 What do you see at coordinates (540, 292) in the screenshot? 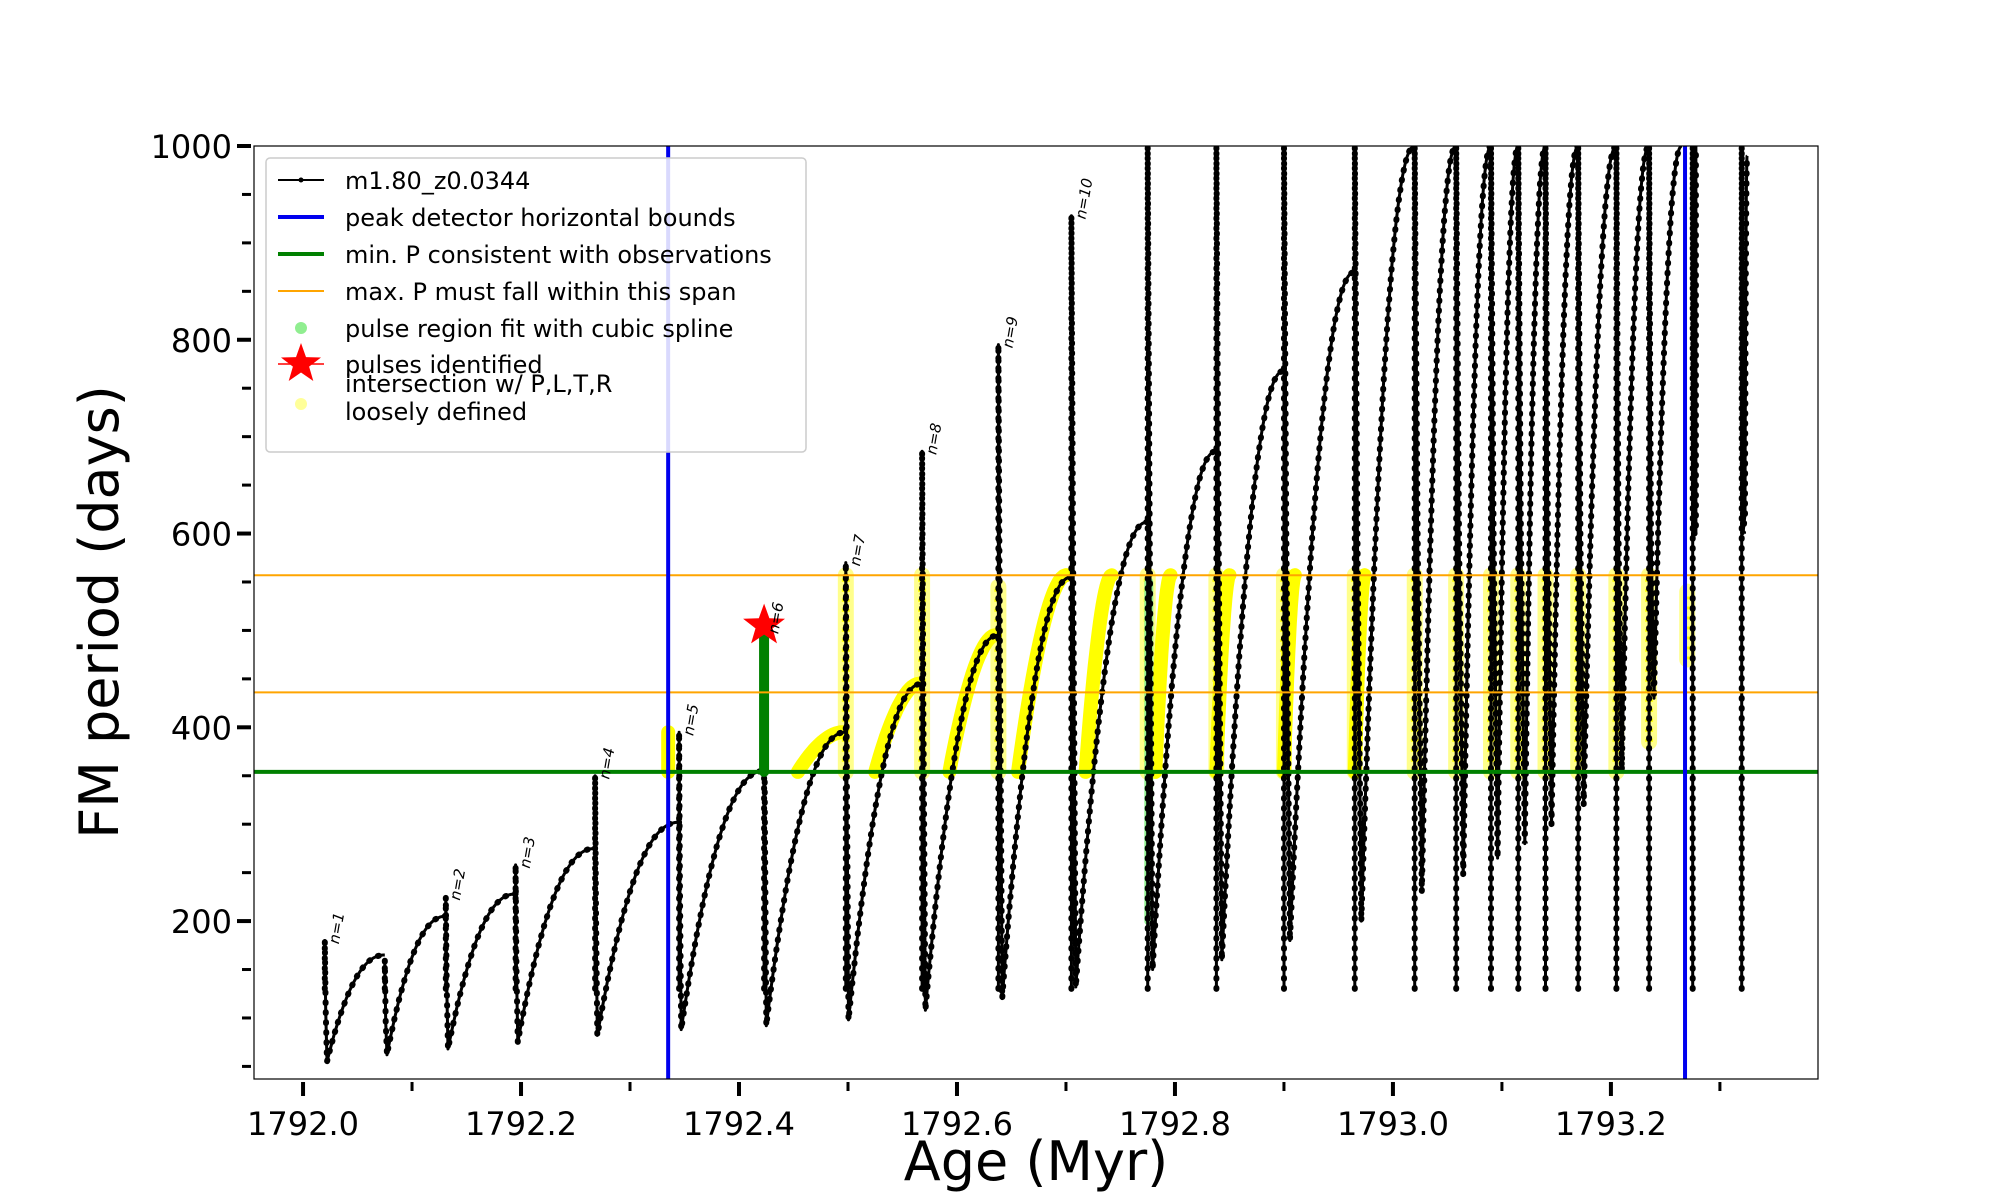
I see `legend-label: max. P must fall within this span` at bounding box center [540, 292].